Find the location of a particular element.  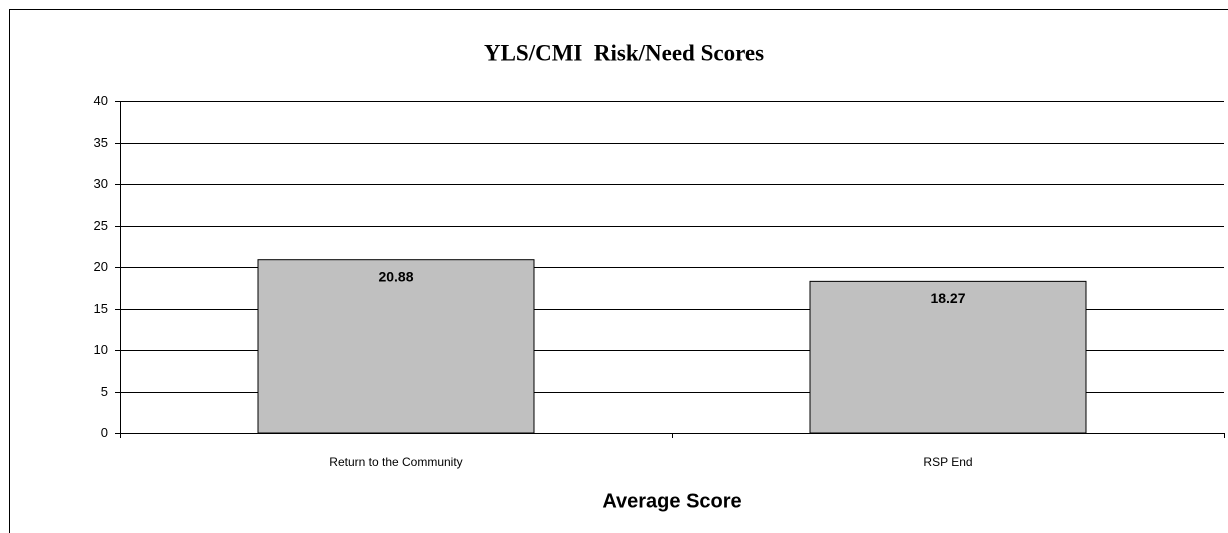

y-tick-label: 20 is located at coordinates (101, 266).